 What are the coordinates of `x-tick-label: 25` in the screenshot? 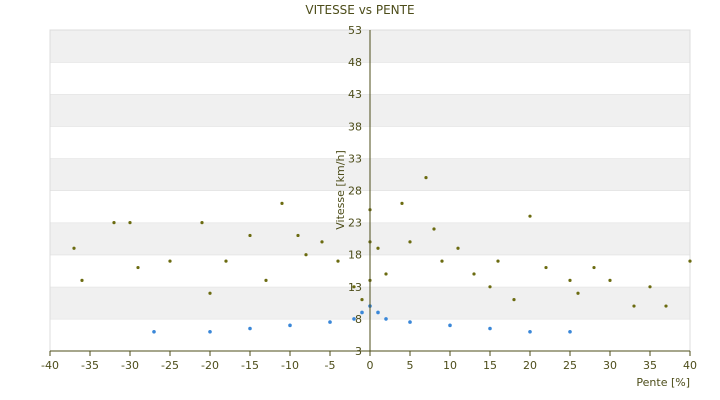 It's located at (570, 365).